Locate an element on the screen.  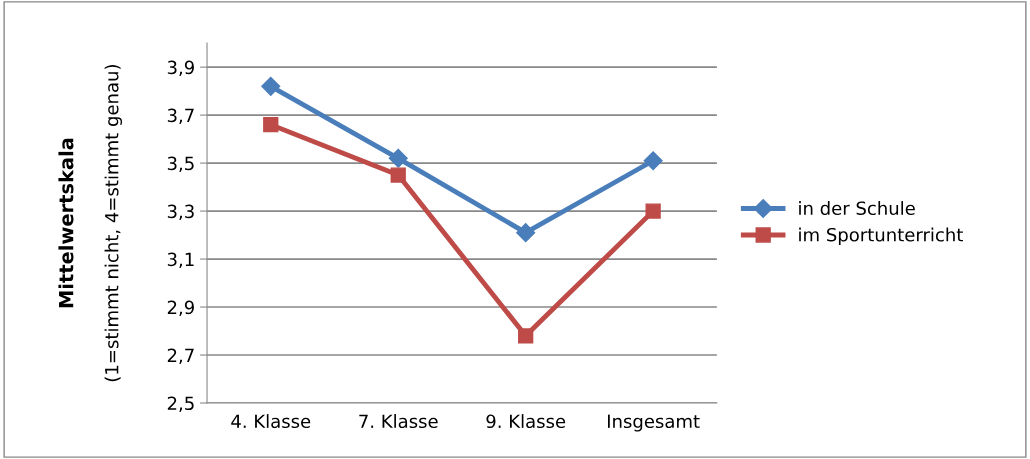
x-tick-label: 4. Klasse is located at coordinates (271, 421).